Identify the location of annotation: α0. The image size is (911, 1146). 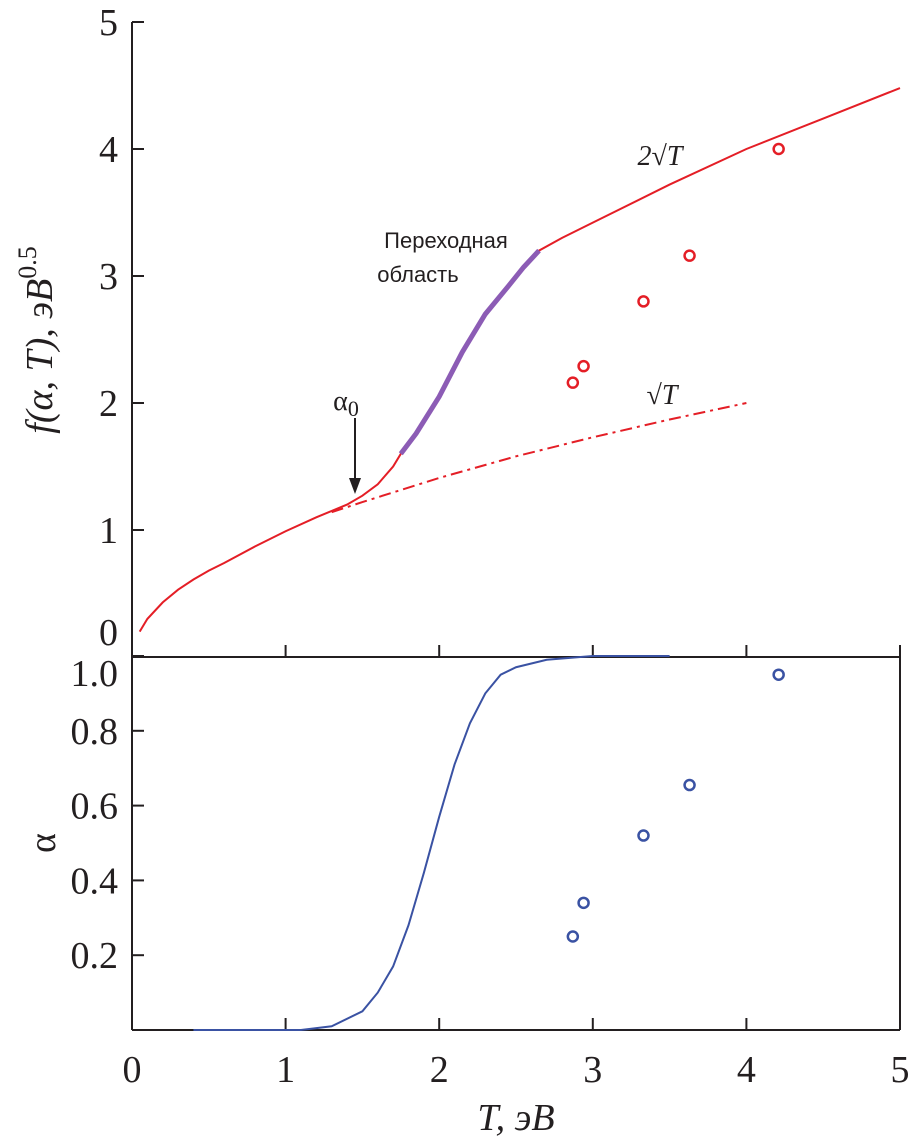
(346, 403).